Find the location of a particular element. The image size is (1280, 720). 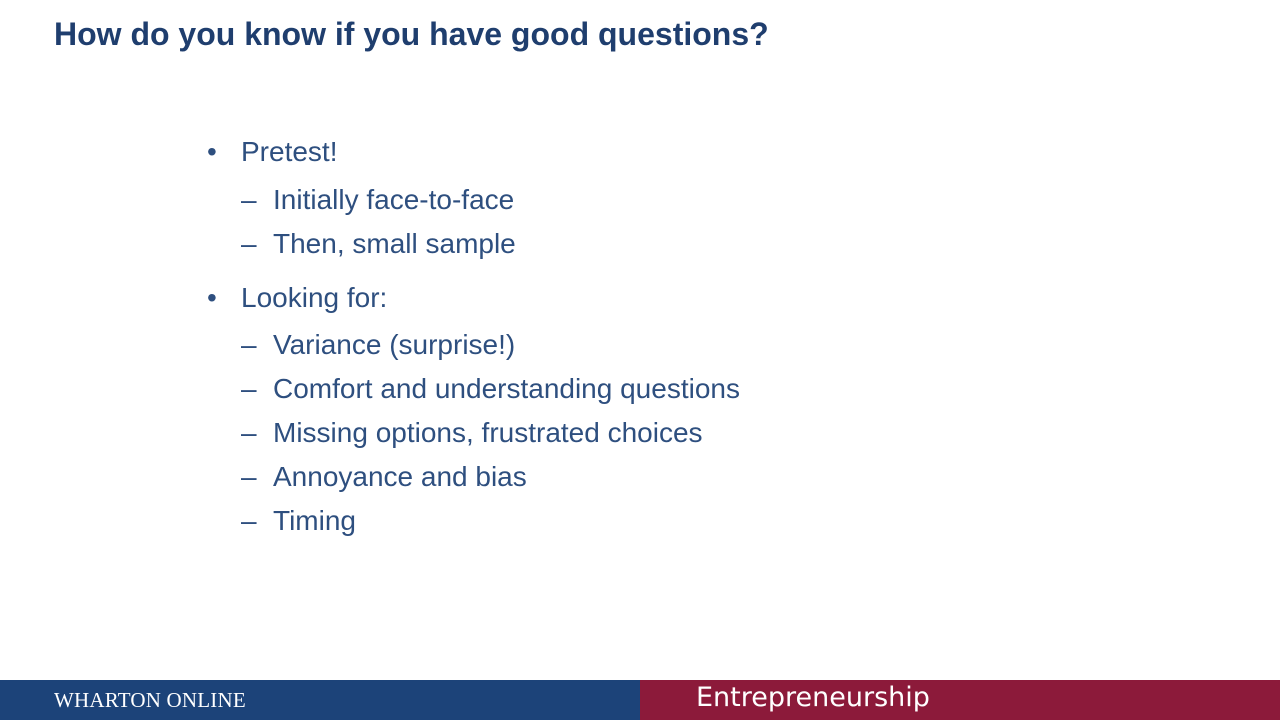

sub-item-label: Missing options, frustrated choices is located at coordinates (488, 432).